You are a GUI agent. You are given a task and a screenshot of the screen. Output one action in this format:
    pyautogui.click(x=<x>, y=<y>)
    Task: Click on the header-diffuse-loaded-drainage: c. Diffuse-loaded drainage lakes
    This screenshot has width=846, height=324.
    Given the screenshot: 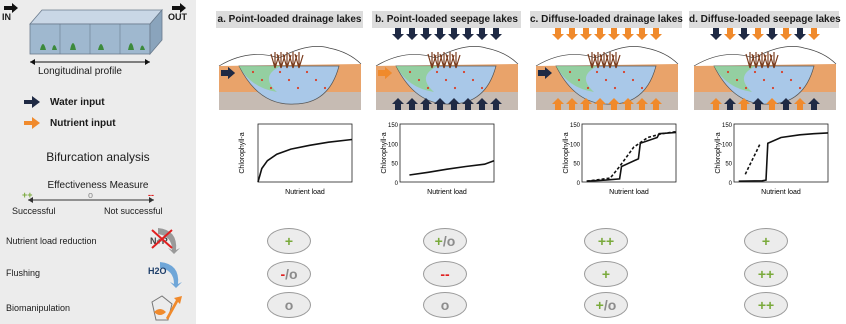 What is the action you would take?
    pyautogui.click(x=606, y=19)
    